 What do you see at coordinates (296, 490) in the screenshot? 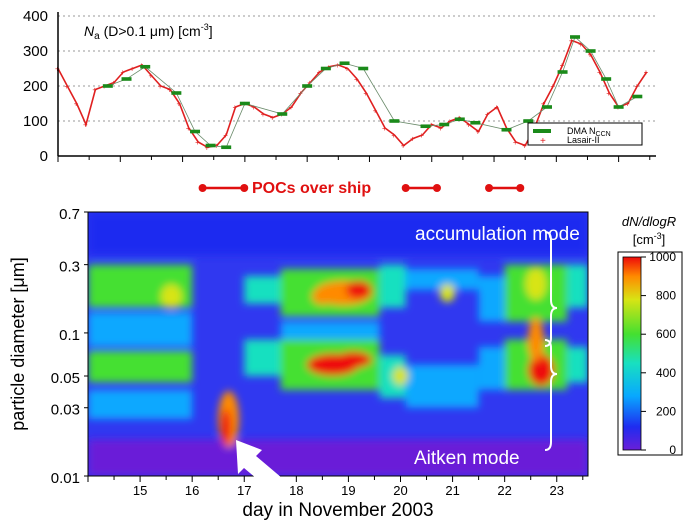
I see `heatmap-x-tick-label: 18` at bounding box center [296, 490].